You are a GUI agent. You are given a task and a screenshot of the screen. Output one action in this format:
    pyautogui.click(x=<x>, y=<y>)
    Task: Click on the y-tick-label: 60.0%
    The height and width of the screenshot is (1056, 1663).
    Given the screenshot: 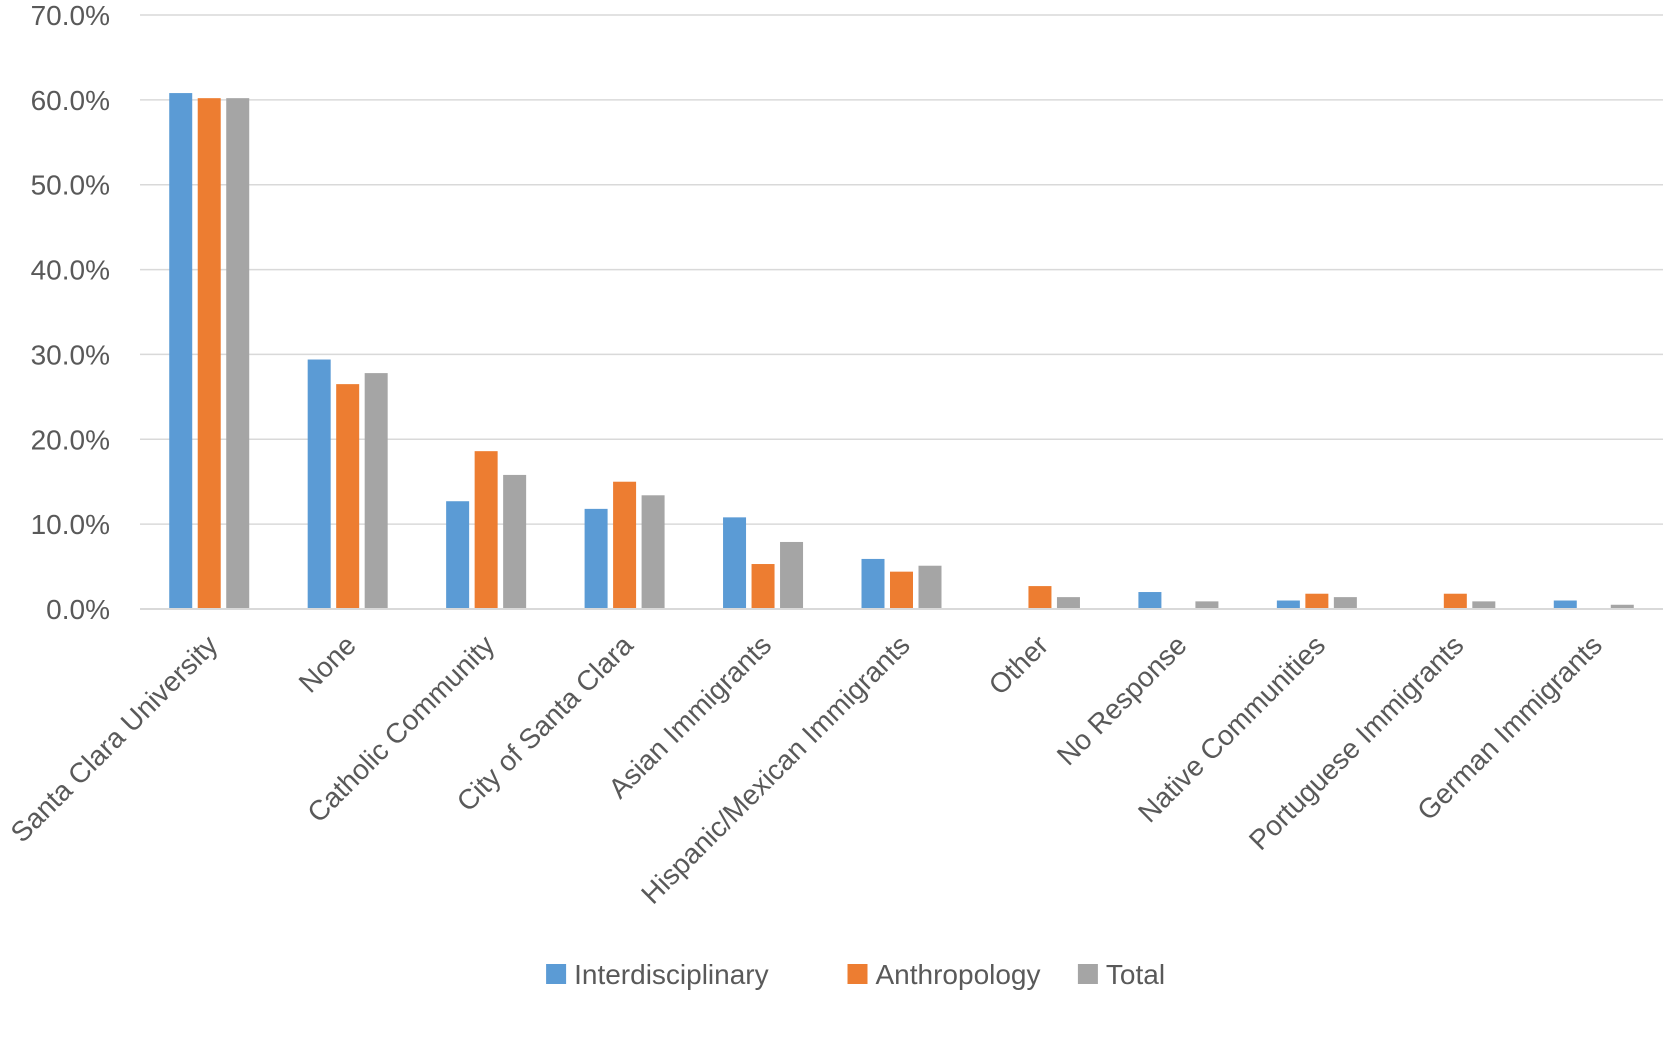 What is the action you would take?
    pyautogui.click(x=70, y=100)
    